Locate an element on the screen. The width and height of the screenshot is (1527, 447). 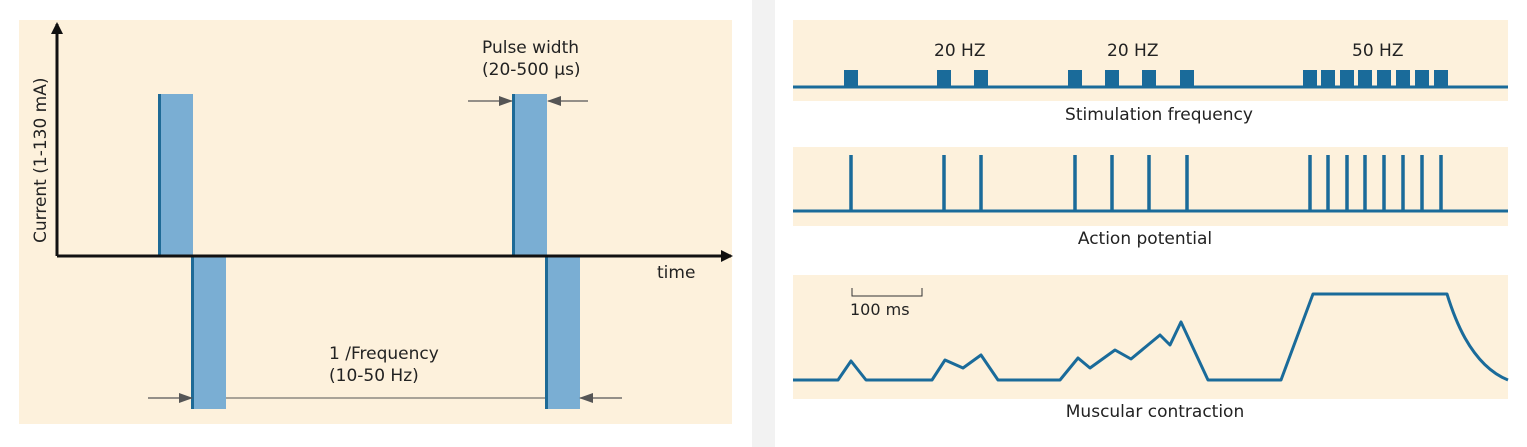
period-range: (10-50 Hz) is located at coordinates (374, 376).